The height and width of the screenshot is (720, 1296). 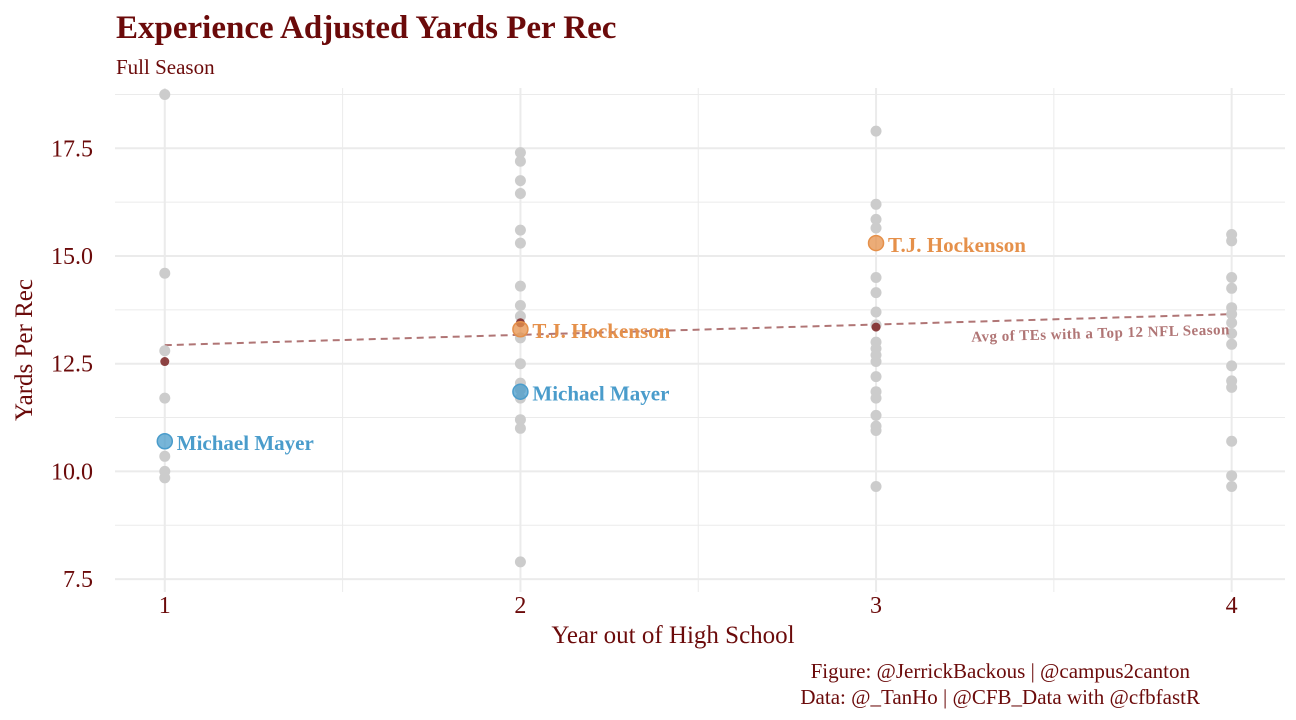 What do you see at coordinates (165, 606) in the screenshot?
I see `x-tick-label: 1` at bounding box center [165, 606].